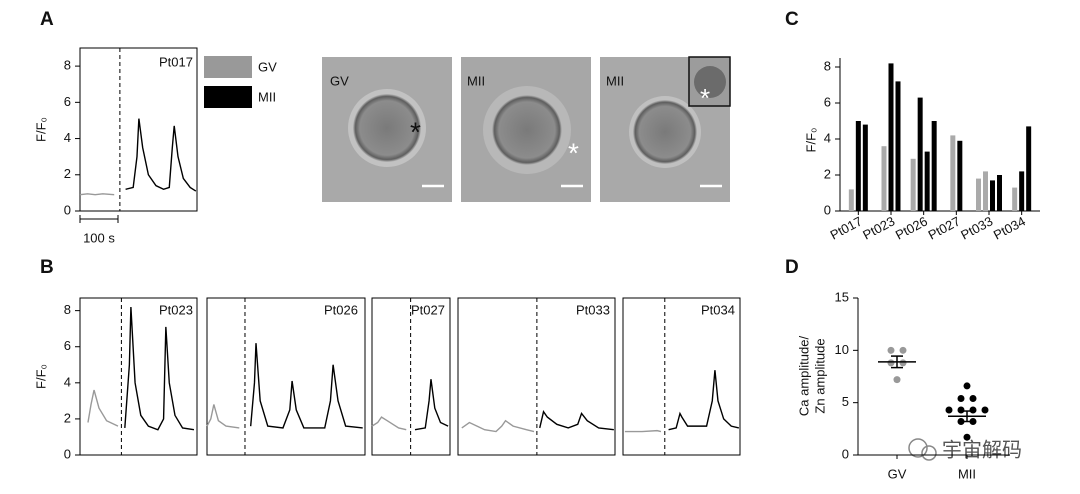  Describe the element at coordinates (819, 375) in the screenshot. I see `y-axis-label: Zn amplitude` at that location.